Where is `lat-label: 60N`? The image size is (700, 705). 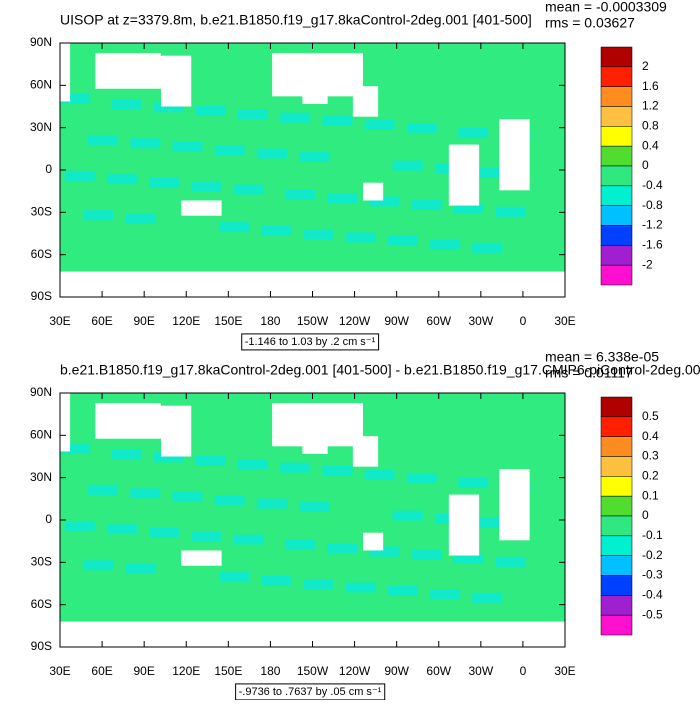
lat-label: 60N is located at coordinates (41, 435).